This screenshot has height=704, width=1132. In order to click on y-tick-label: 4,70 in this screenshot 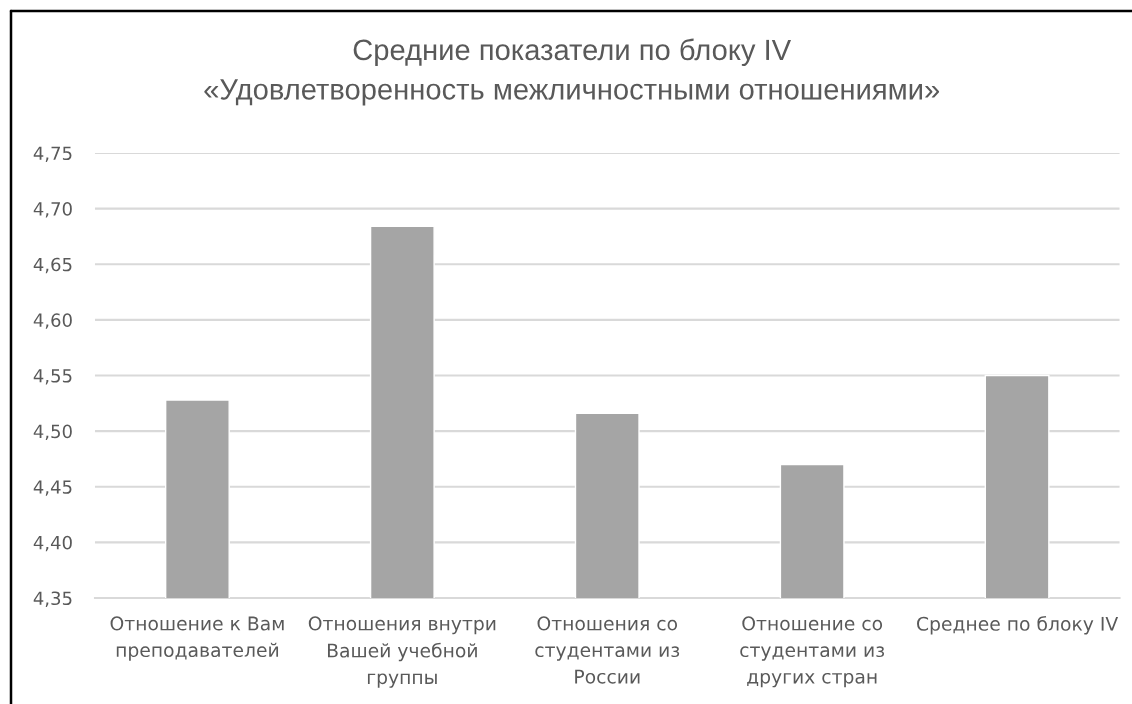, I will do `click(52, 210)`.